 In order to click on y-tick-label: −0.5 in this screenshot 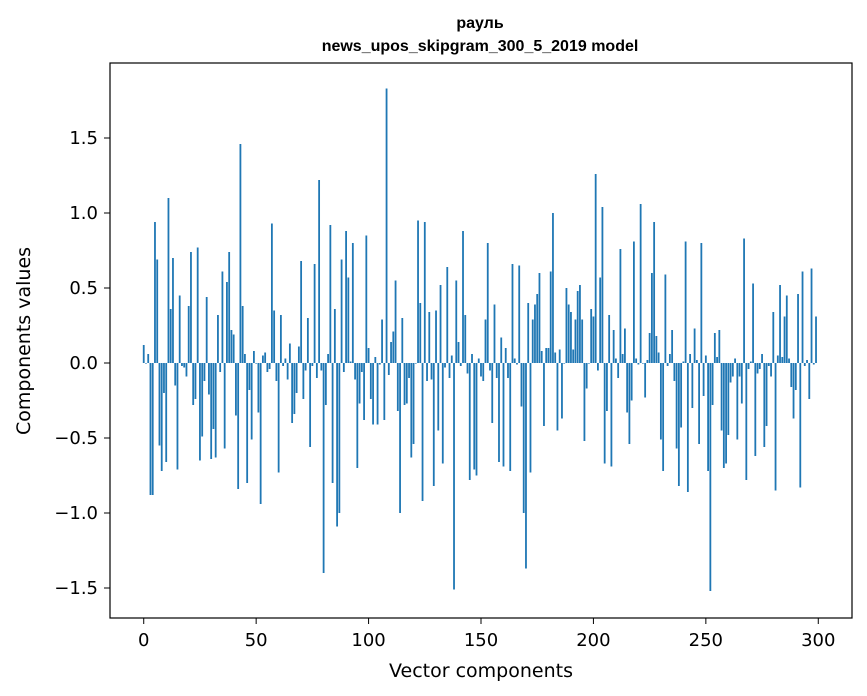, I will do `click(76, 438)`.